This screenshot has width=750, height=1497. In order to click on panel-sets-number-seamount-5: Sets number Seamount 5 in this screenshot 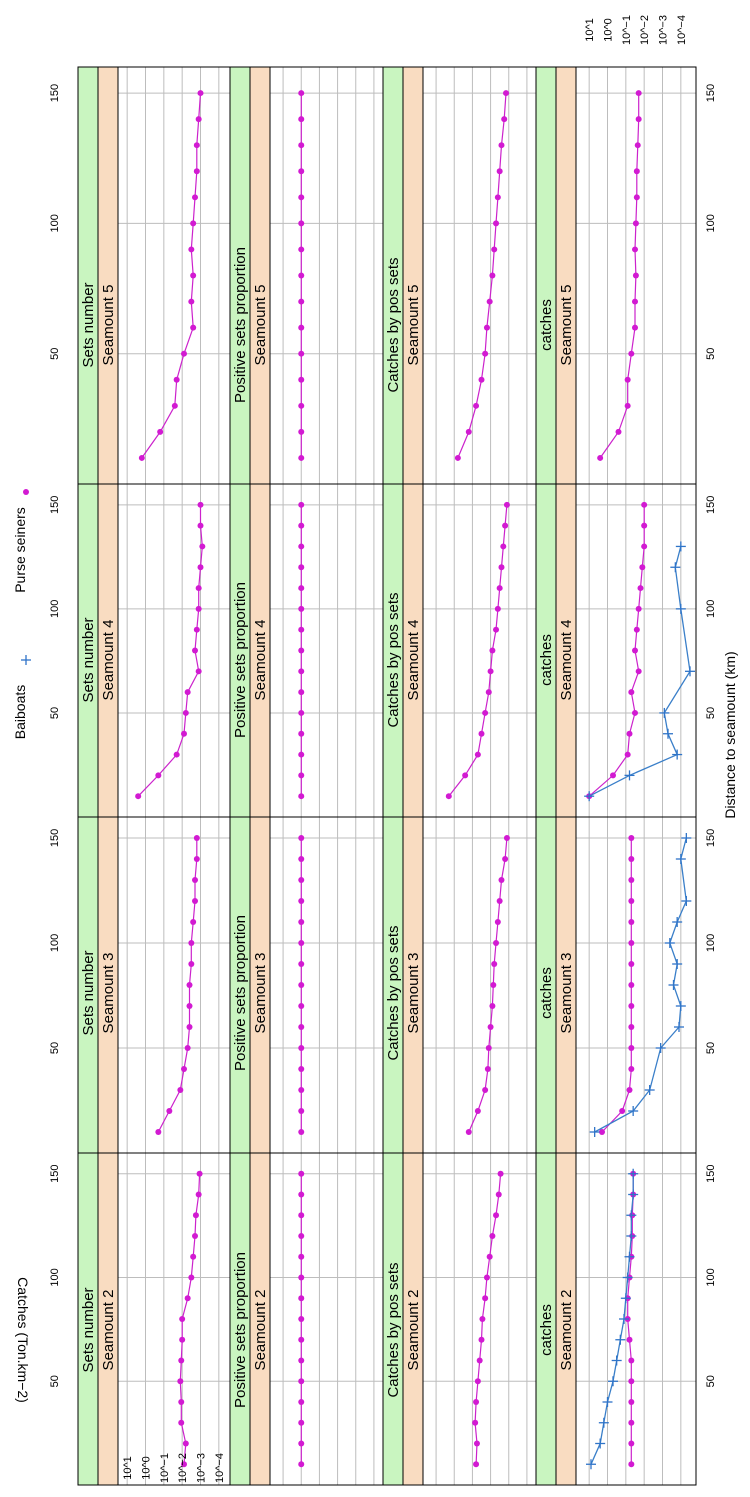, I will do `click(156, 275)`.